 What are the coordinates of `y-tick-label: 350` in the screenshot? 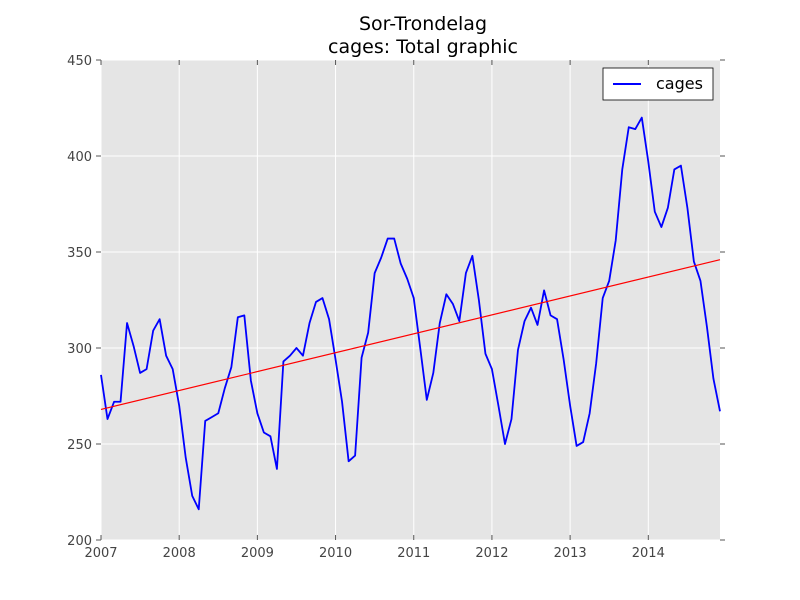 It's located at (79, 253).